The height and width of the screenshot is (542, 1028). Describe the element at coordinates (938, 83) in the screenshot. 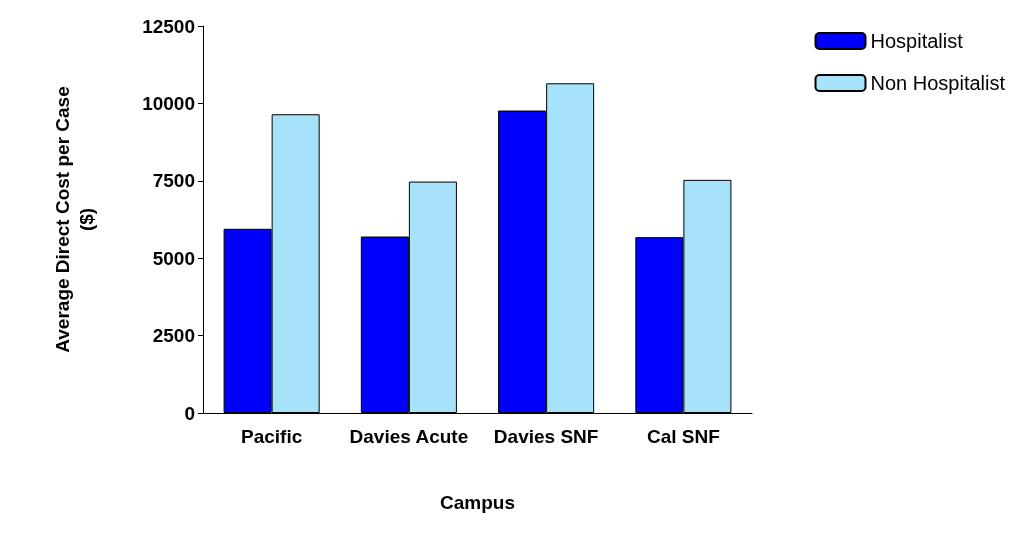

I see `legend-label: Non Hospitalist` at that location.